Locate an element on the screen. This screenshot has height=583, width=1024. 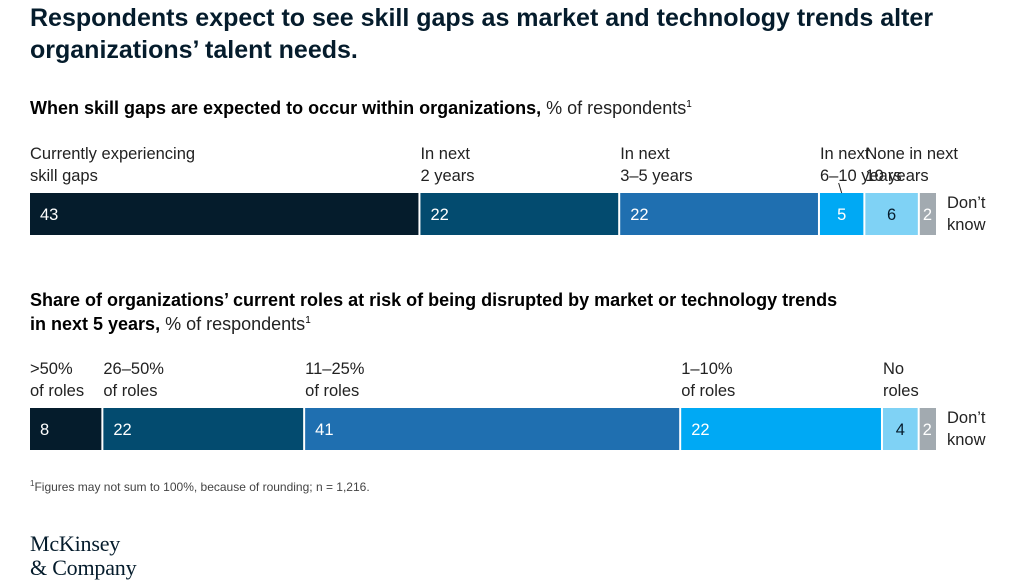
chart2-category-label-0-1: of roles is located at coordinates (57, 391).